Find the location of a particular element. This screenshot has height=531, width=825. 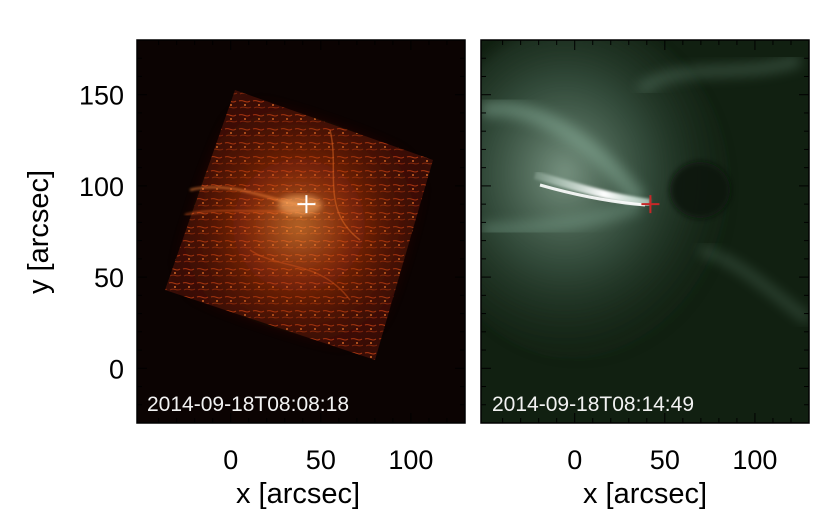

y-tick-label: 150 is located at coordinates (101, 96).